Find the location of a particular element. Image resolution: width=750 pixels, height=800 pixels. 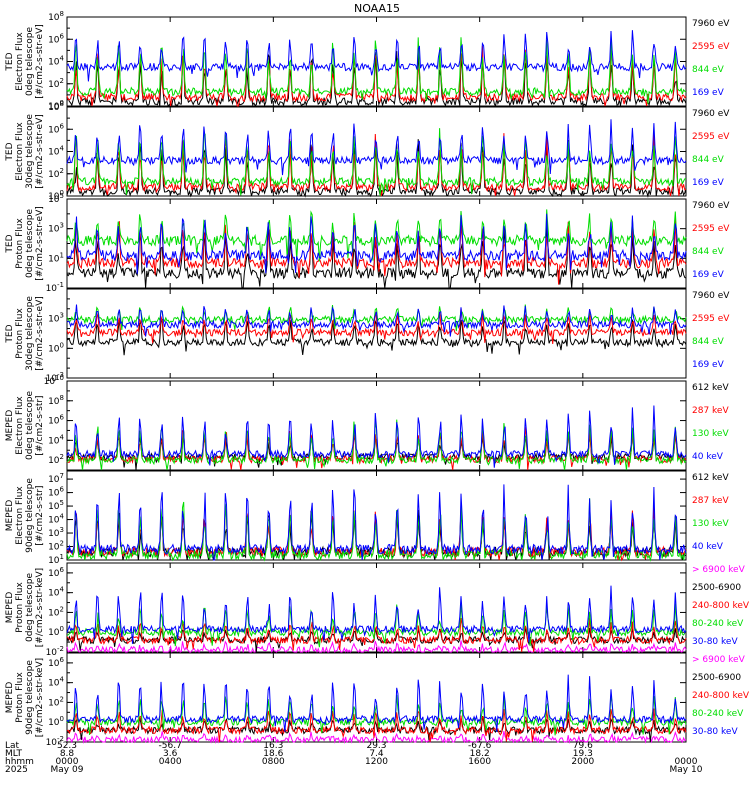

x-tick-label-mlt: 8.8 is located at coordinates (67, 754).